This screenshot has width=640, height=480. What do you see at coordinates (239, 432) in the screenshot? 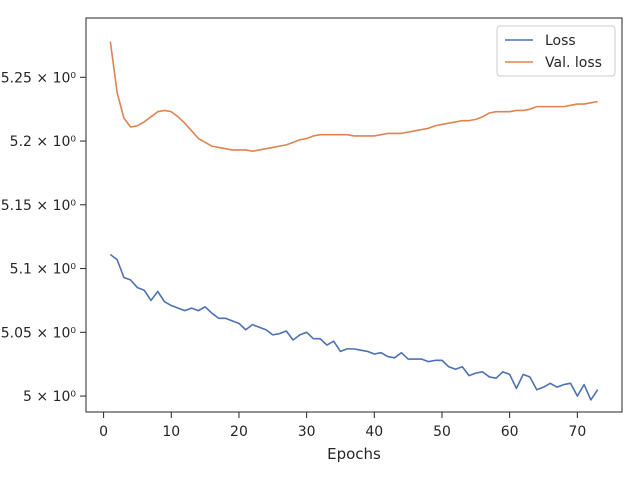
I see `x-tick-label: 20` at bounding box center [239, 432].